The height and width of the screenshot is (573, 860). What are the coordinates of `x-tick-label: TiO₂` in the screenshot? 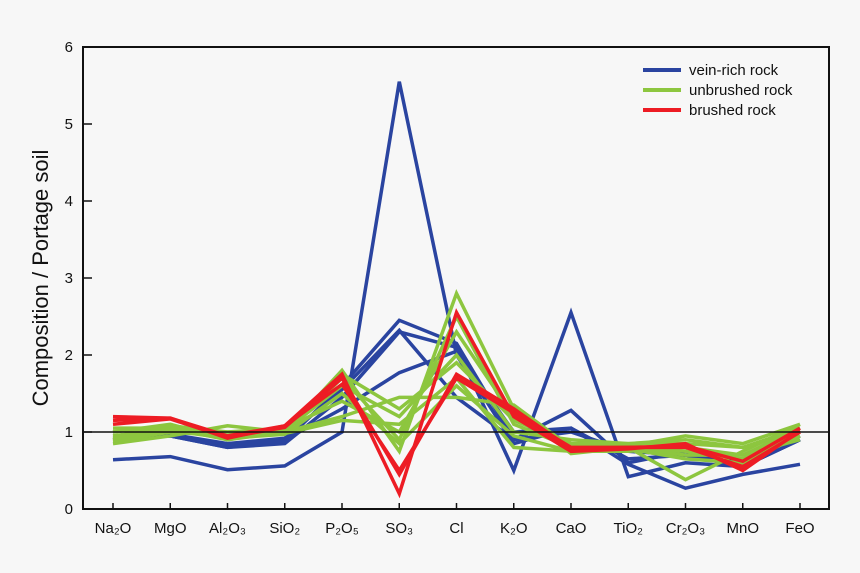 It's located at (629, 528).